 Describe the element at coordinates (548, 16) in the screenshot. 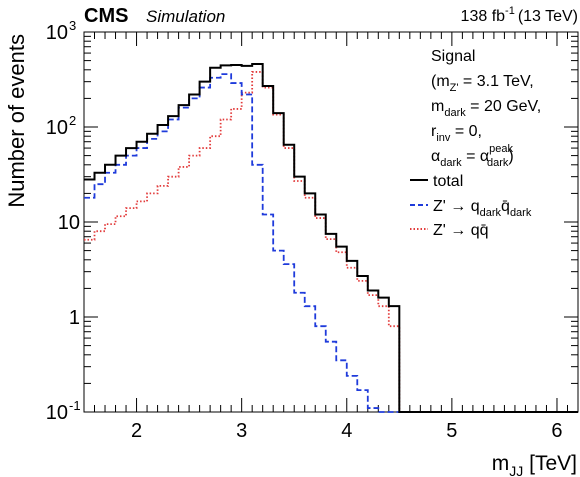

I see `energy-value: (13 TeV)` at that location.